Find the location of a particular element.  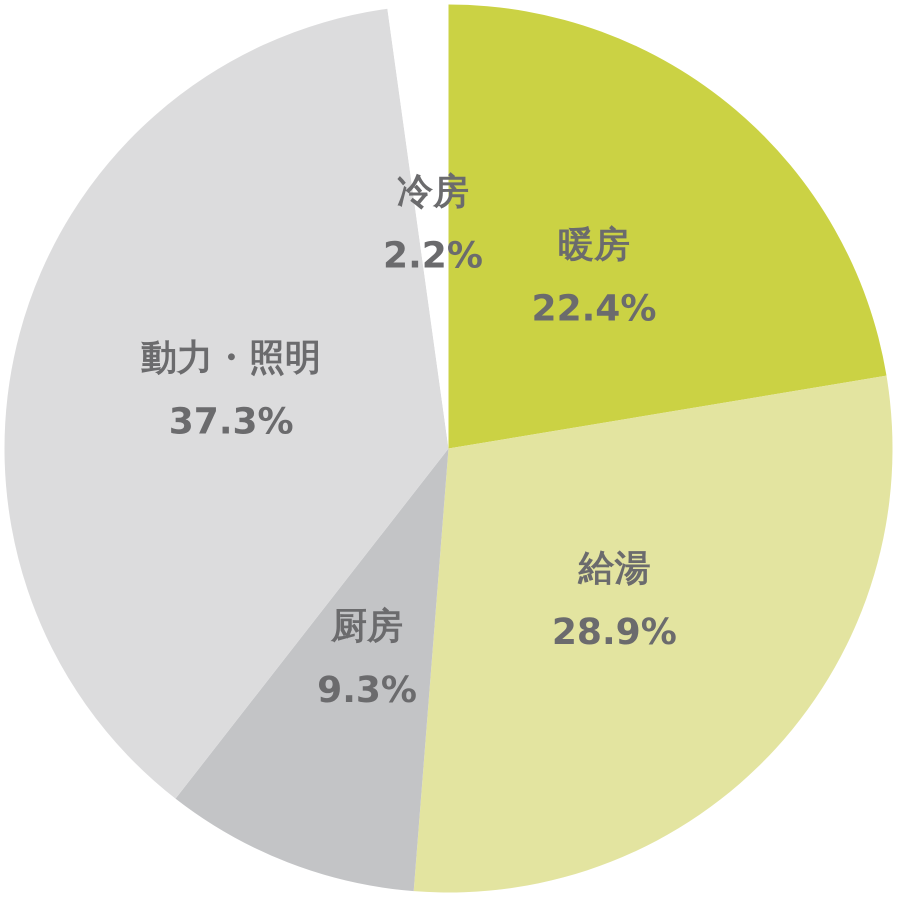

slice-label: 厨房 is located at coordinates (367, 626).